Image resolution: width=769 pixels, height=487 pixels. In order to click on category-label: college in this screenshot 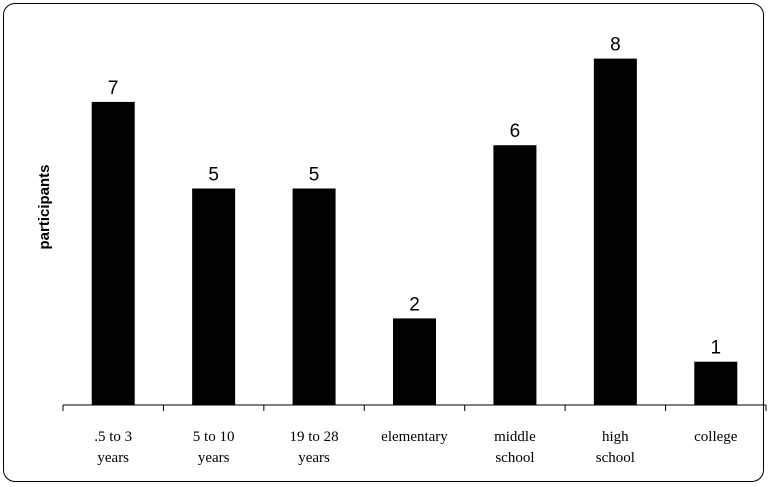, I will do `click(716, 437)`.